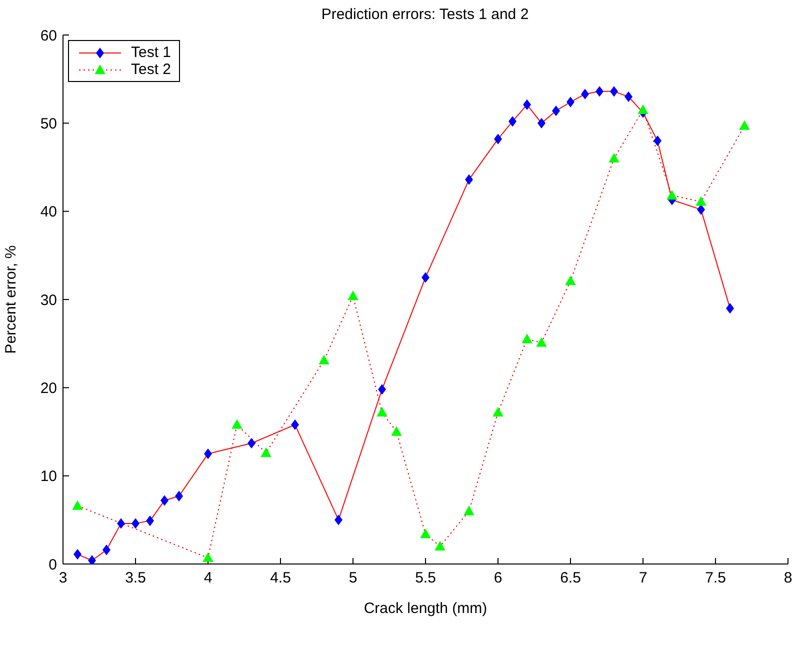 This screenshot has height=663, width=792. Describe the element at coordinates (151, 52) in the screenshot. I see `legend-label: Test 1` at that location.